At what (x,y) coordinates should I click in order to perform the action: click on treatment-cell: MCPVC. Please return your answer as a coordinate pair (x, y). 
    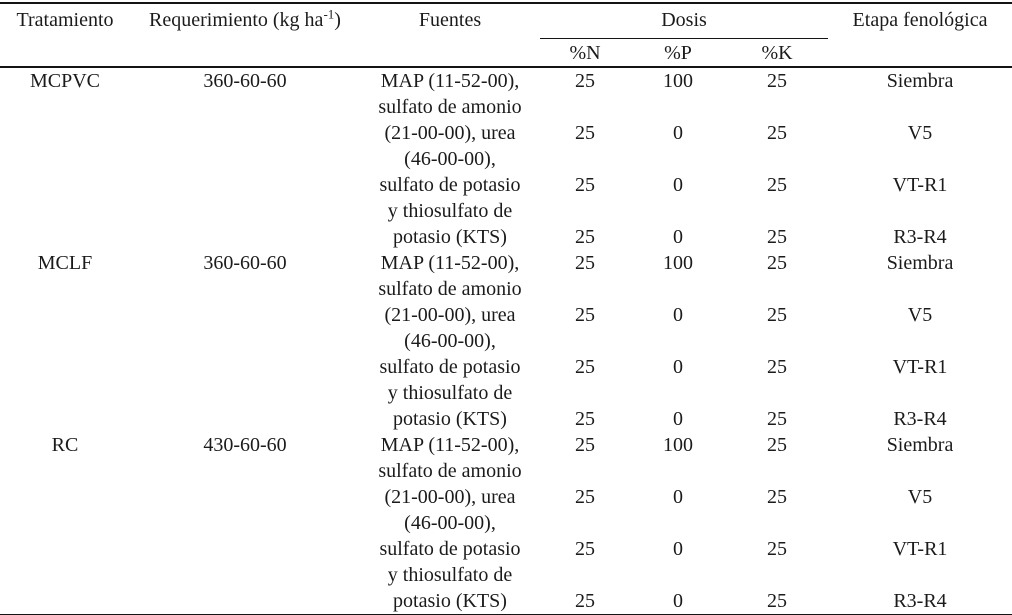
    Looking at the image, I should click on (65, 81).